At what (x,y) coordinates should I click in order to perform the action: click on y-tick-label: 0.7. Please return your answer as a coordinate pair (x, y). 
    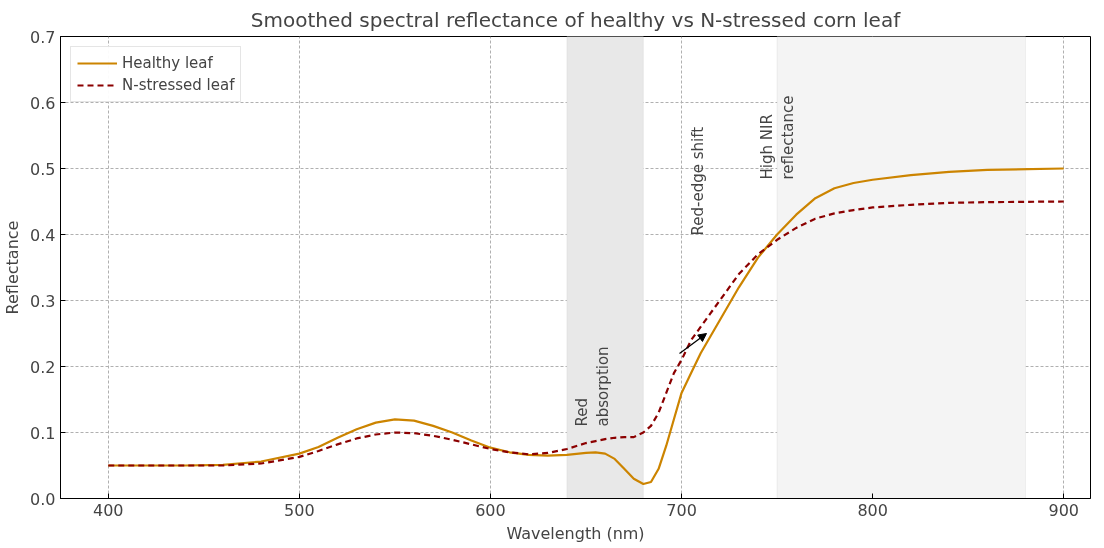
    Looking at the image, I should click on (43, 37).